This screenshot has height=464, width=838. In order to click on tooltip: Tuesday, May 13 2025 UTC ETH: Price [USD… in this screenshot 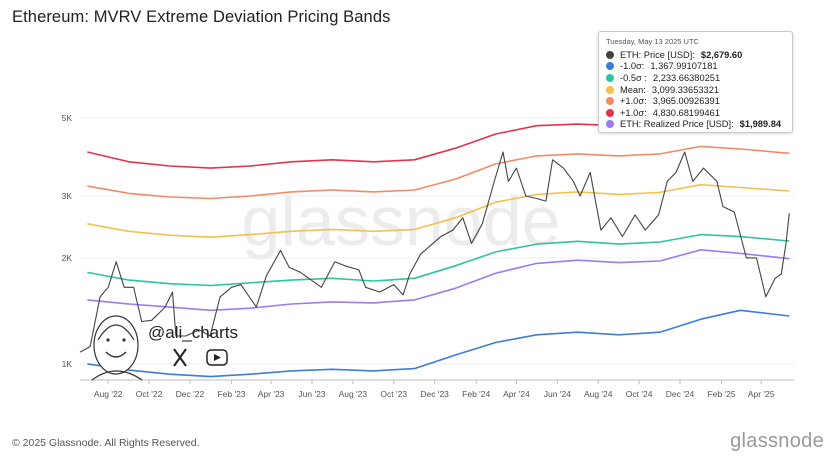, I will do `click(695, 82)`.